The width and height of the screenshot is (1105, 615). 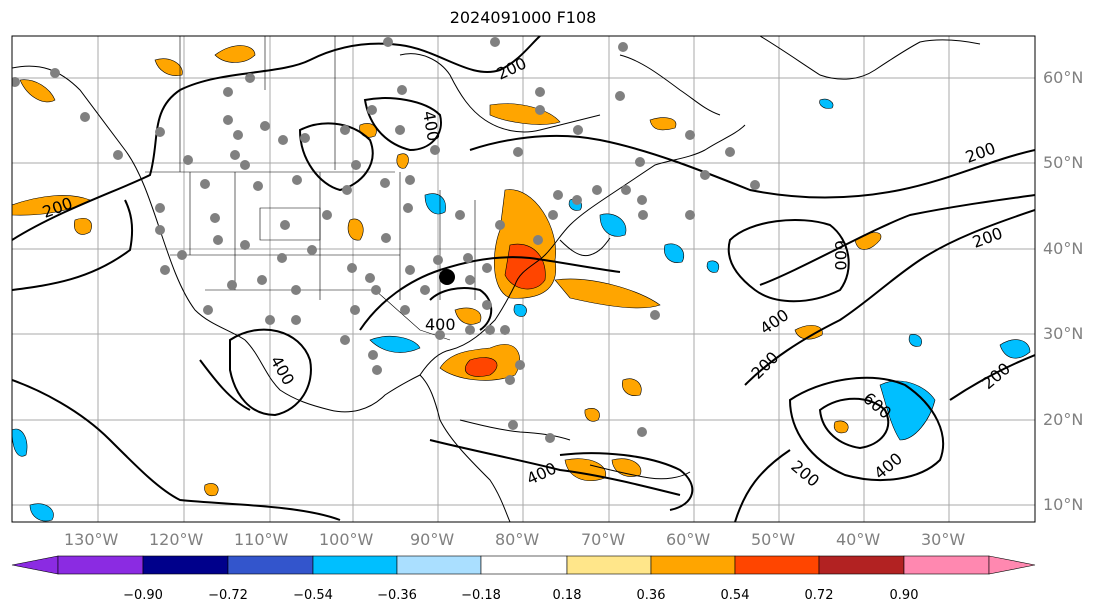 What do you see at coordinates (943, 539) in the screenshot?
I see `lon-label: 30°W` at bounding box center [943, 539].